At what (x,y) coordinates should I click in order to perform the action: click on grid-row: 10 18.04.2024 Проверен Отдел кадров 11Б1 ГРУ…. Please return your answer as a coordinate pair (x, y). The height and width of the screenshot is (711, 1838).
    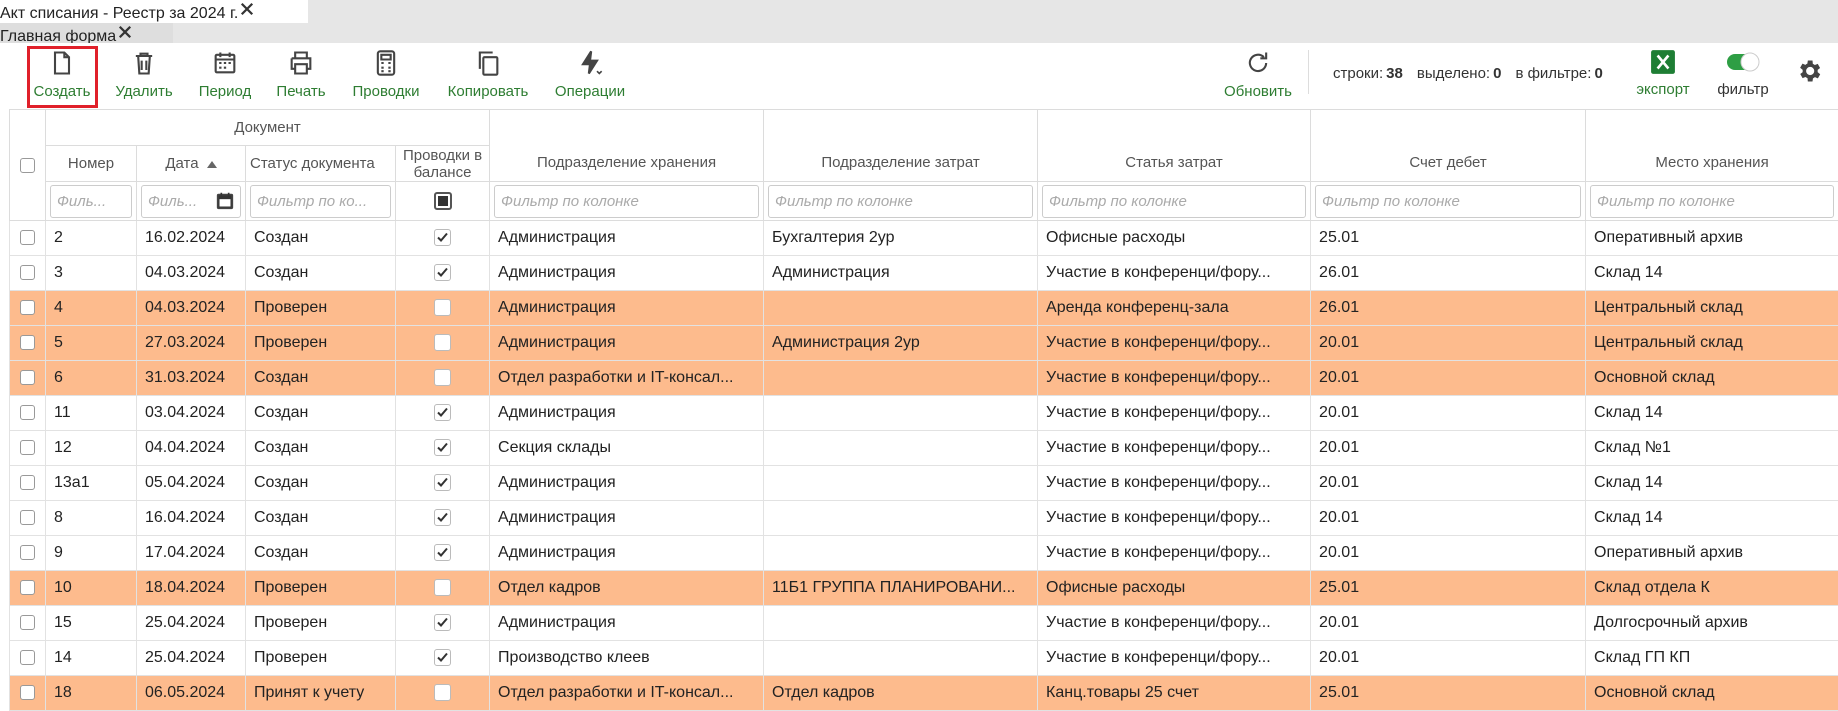
    Looking at the image, I should click on (923, 588).